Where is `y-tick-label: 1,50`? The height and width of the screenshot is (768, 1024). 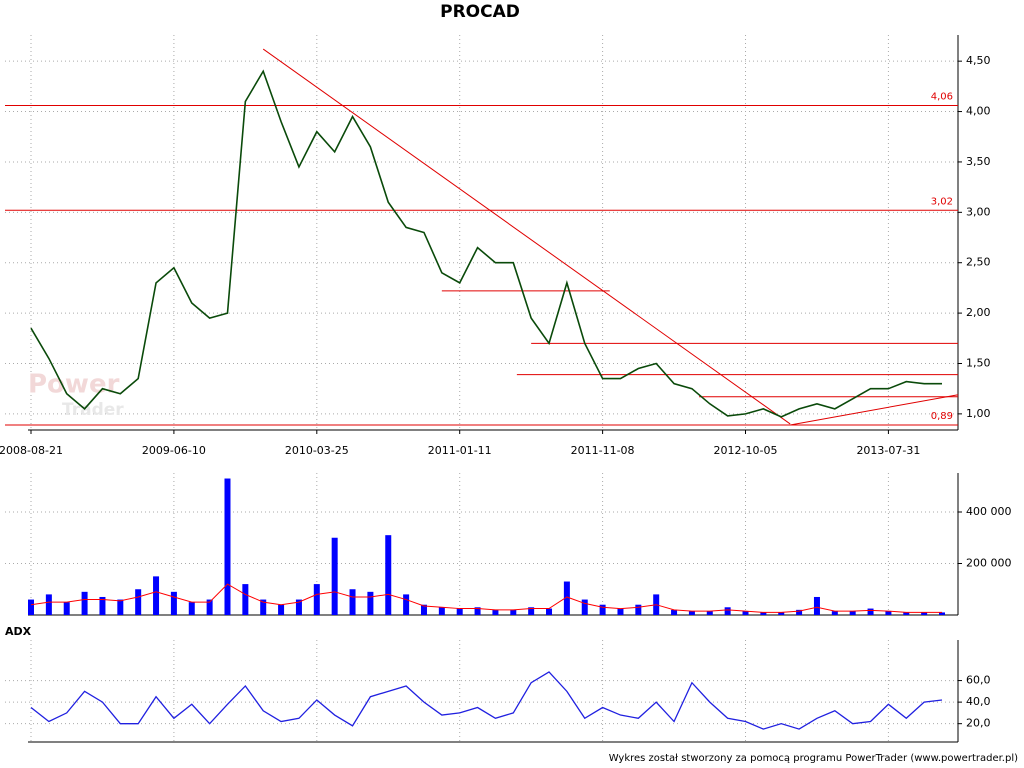 y-tick-label: 1,50 is located at coordinates (978, 362).